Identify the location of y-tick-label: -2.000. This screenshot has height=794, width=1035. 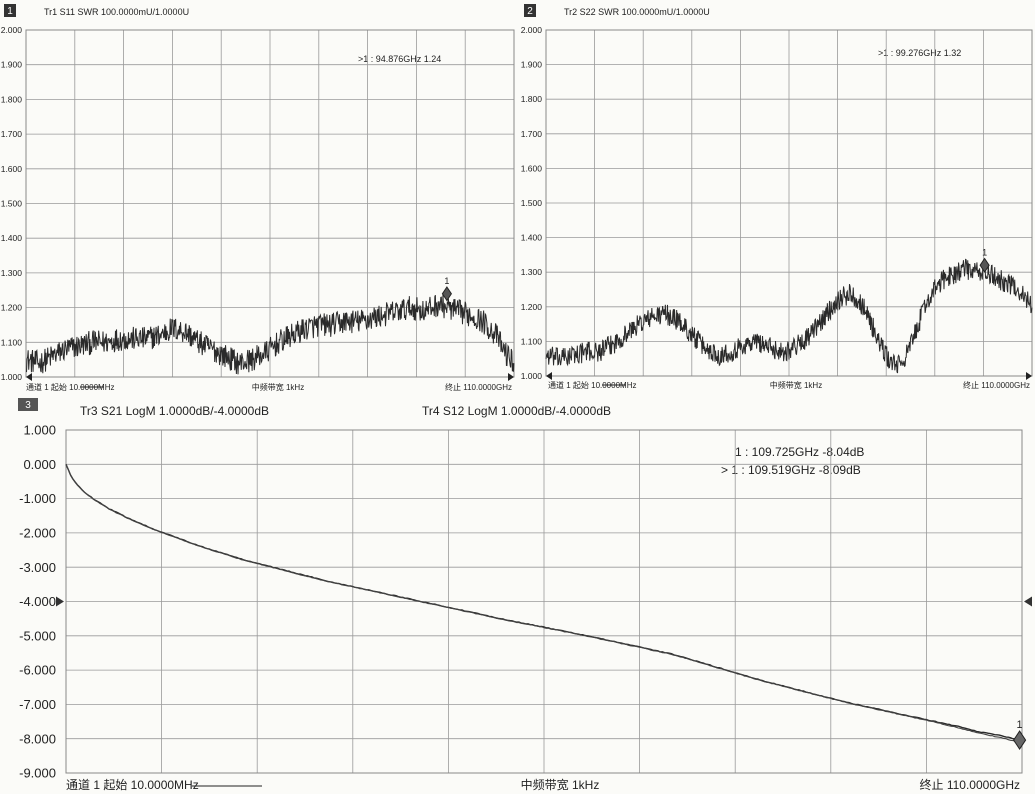
(37, 532).